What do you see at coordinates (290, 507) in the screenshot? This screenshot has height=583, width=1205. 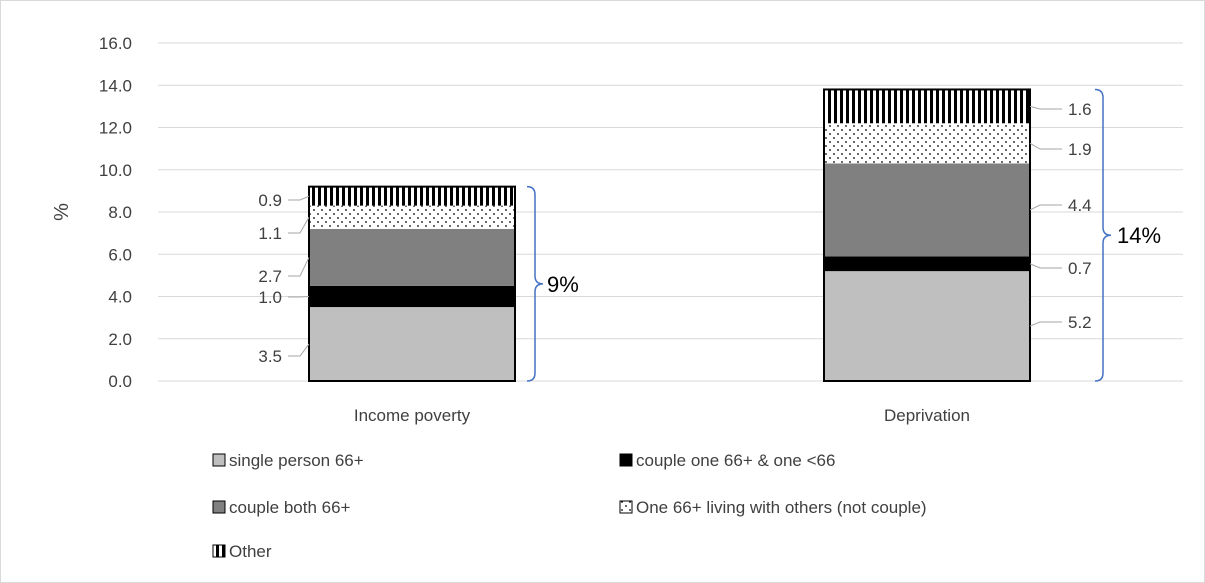 I see `legend-label: couple both 66+` at bounding box center [290, 507].